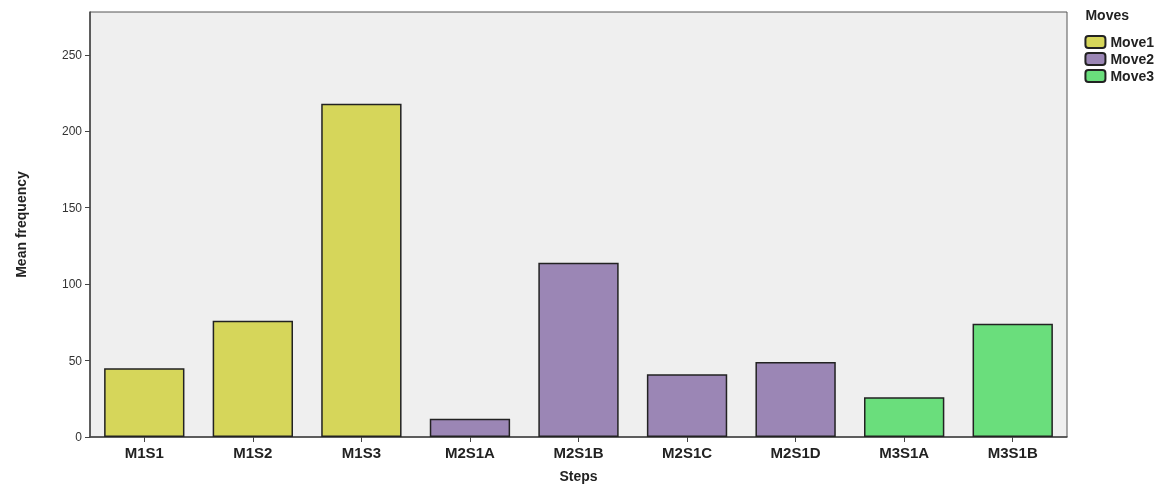 This screenshot has width=1167, height=488. I want to click on x-tick-label: M2S1B, so click(578, 452).